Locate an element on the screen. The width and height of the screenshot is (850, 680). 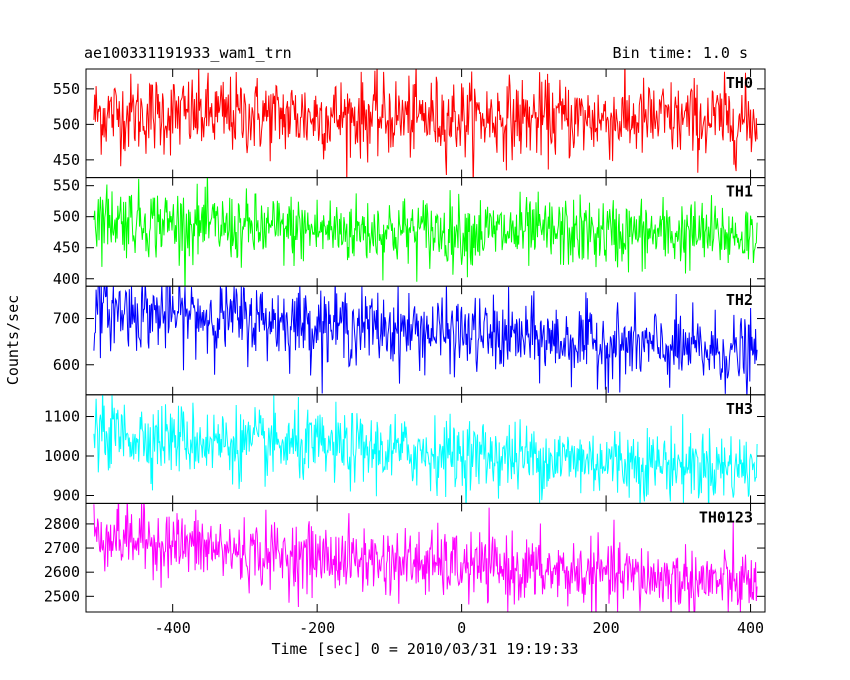
panel-label-th2: TH2 is located at coordinates (739, 300).